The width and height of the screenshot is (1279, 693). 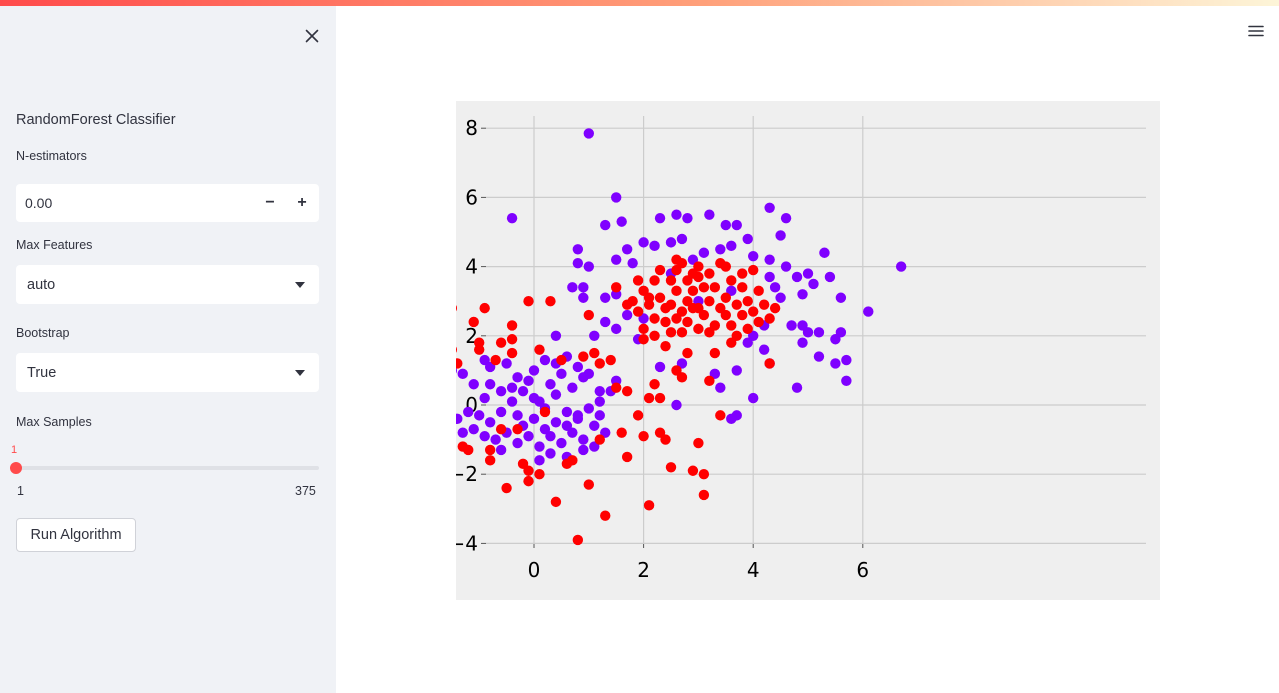 I want to click on max-samples-slider-track, so click(x=167, y=468).